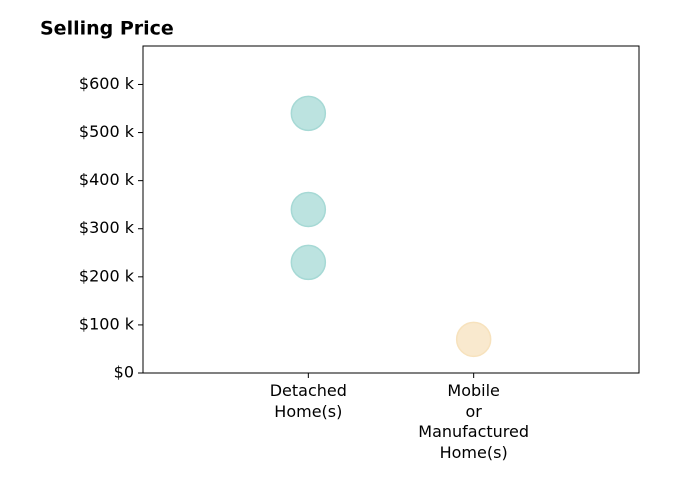 The image size is (679, 503). Describe the element at coordinates (124, 372) in the screenshot. I see `y-tick-label: $0` at that location.